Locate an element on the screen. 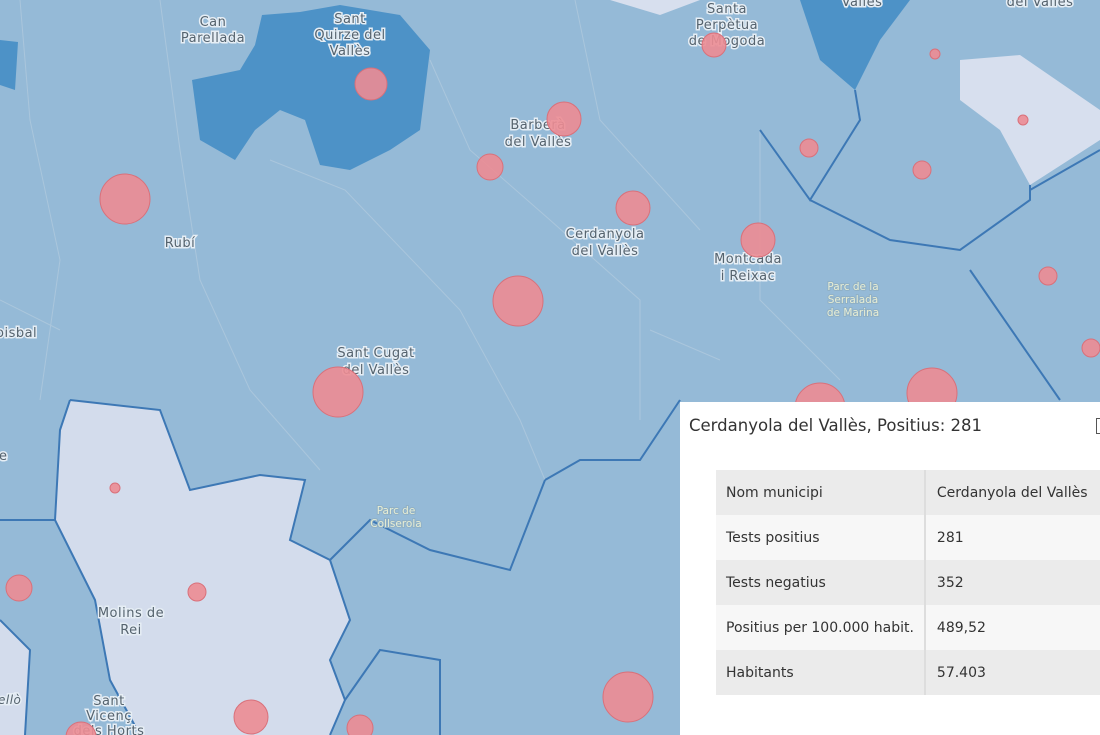 The image size is (1100, 735). table-row: Tests negatius 352 is located at coordinates (908, 582).